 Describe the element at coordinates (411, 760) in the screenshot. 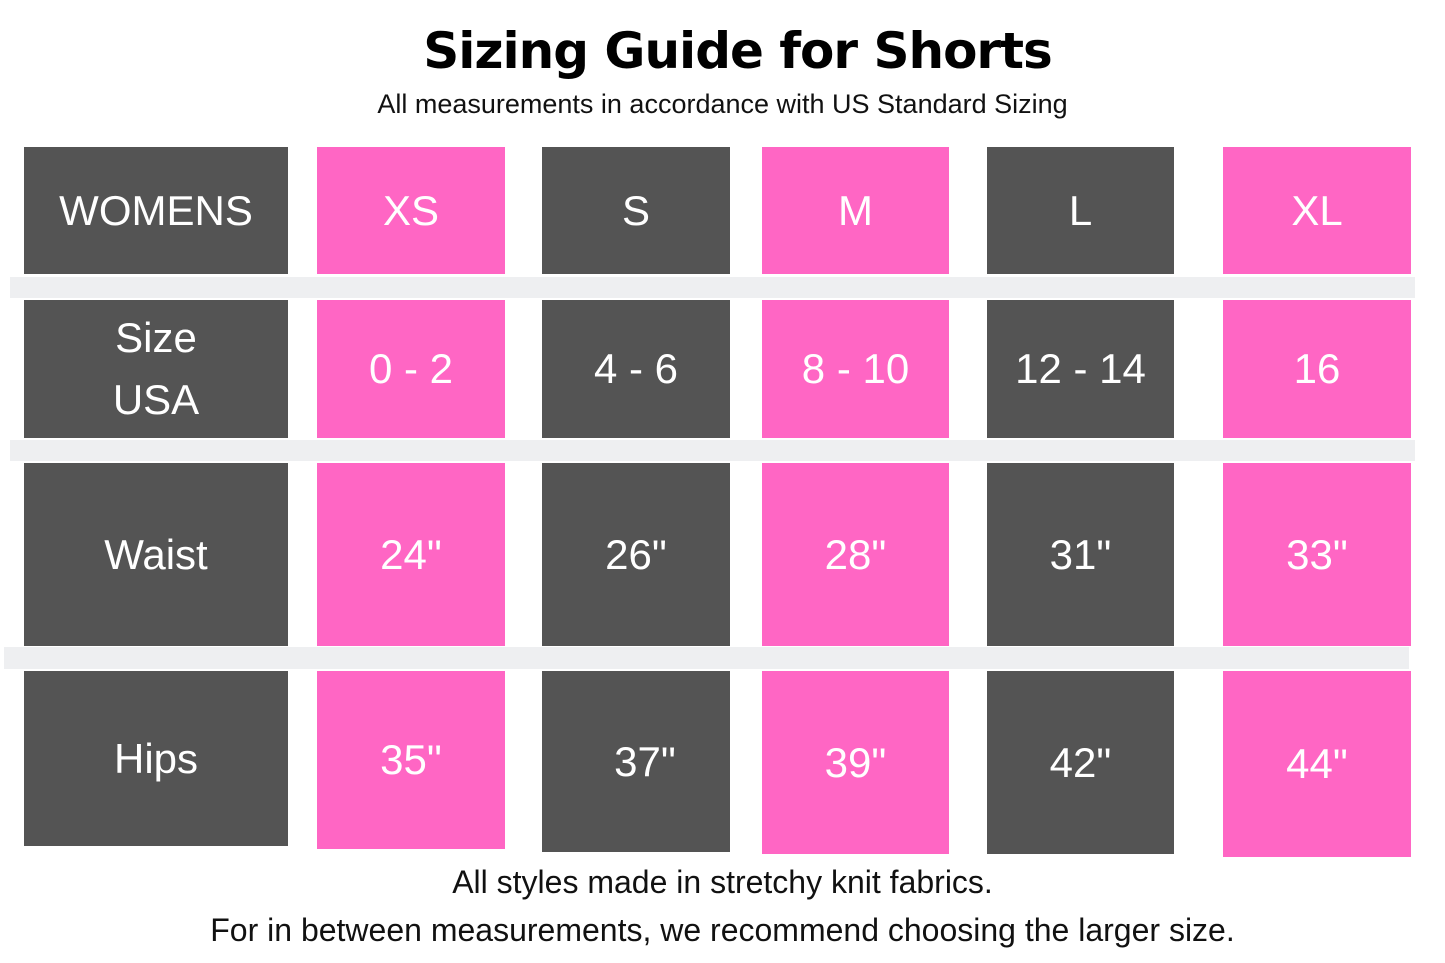

I see `hips-xs: 35"` at that location.